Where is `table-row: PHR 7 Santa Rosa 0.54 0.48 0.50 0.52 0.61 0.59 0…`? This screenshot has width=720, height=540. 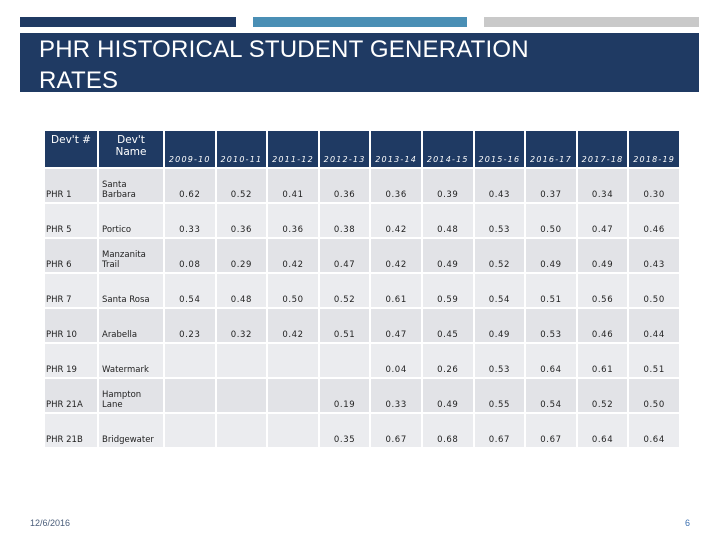
table-row: PHR 7 Santa Rosa 0.54 0.48 0.50 0.52 0.61 0.59 0… is located at coordinates (362, 290).